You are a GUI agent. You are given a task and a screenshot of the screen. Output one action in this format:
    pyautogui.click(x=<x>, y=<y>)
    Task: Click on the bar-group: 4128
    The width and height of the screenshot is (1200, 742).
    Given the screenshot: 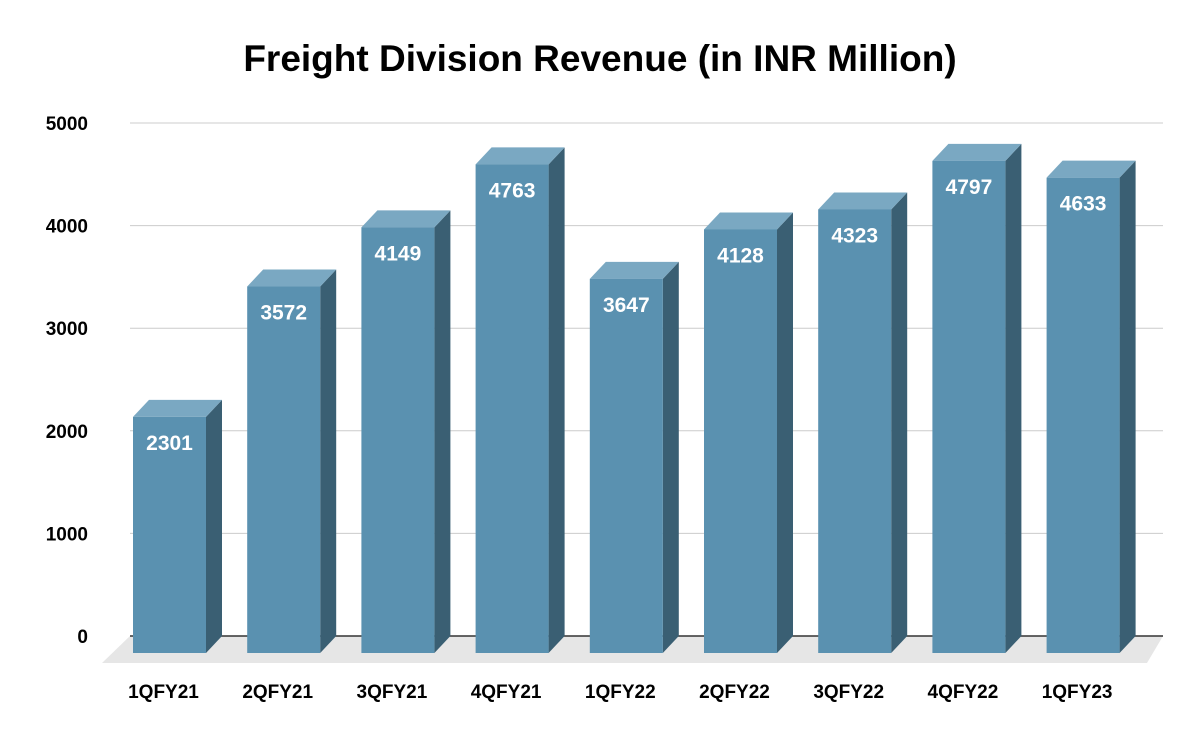 What is the action you would take?
    pyautogui.click(x=748, y=432)
    